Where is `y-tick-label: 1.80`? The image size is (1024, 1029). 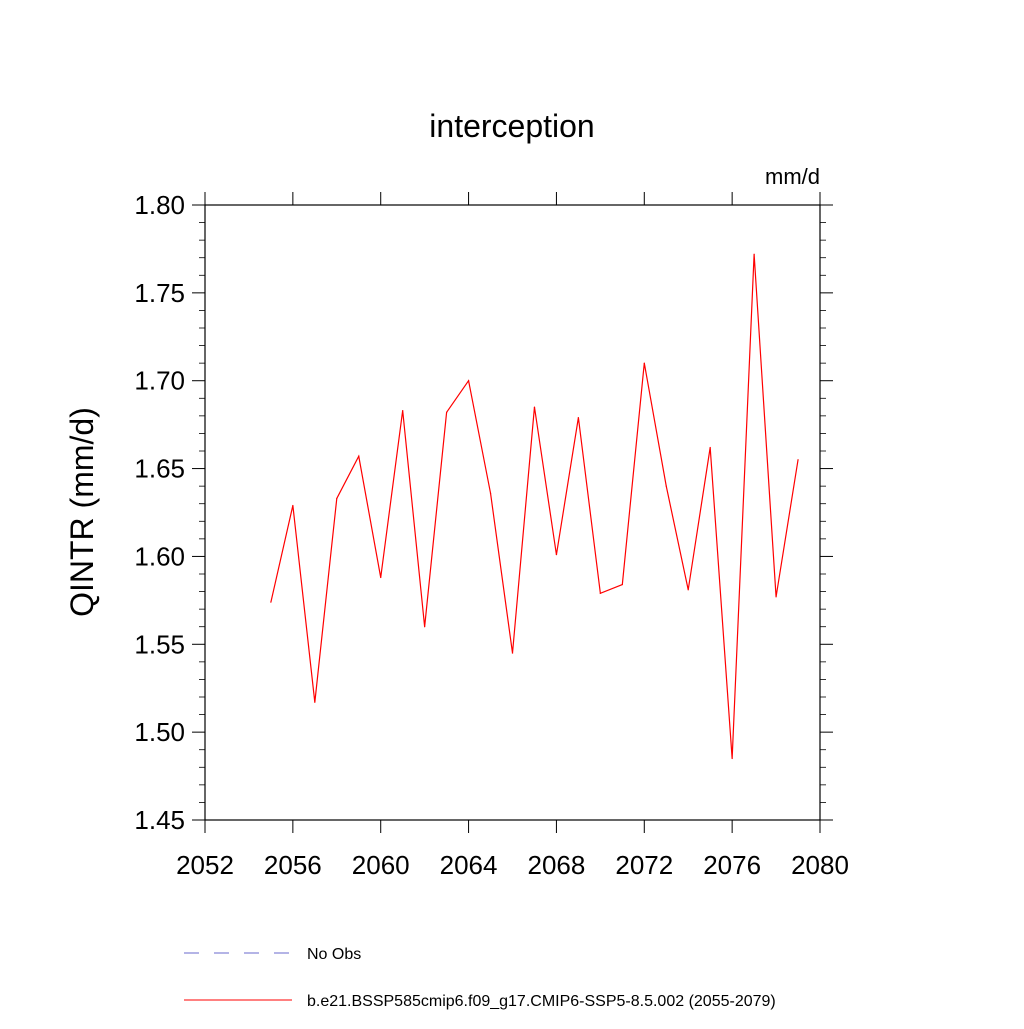 y-tick-label: 1.80 is located at coordinates (159, 205).